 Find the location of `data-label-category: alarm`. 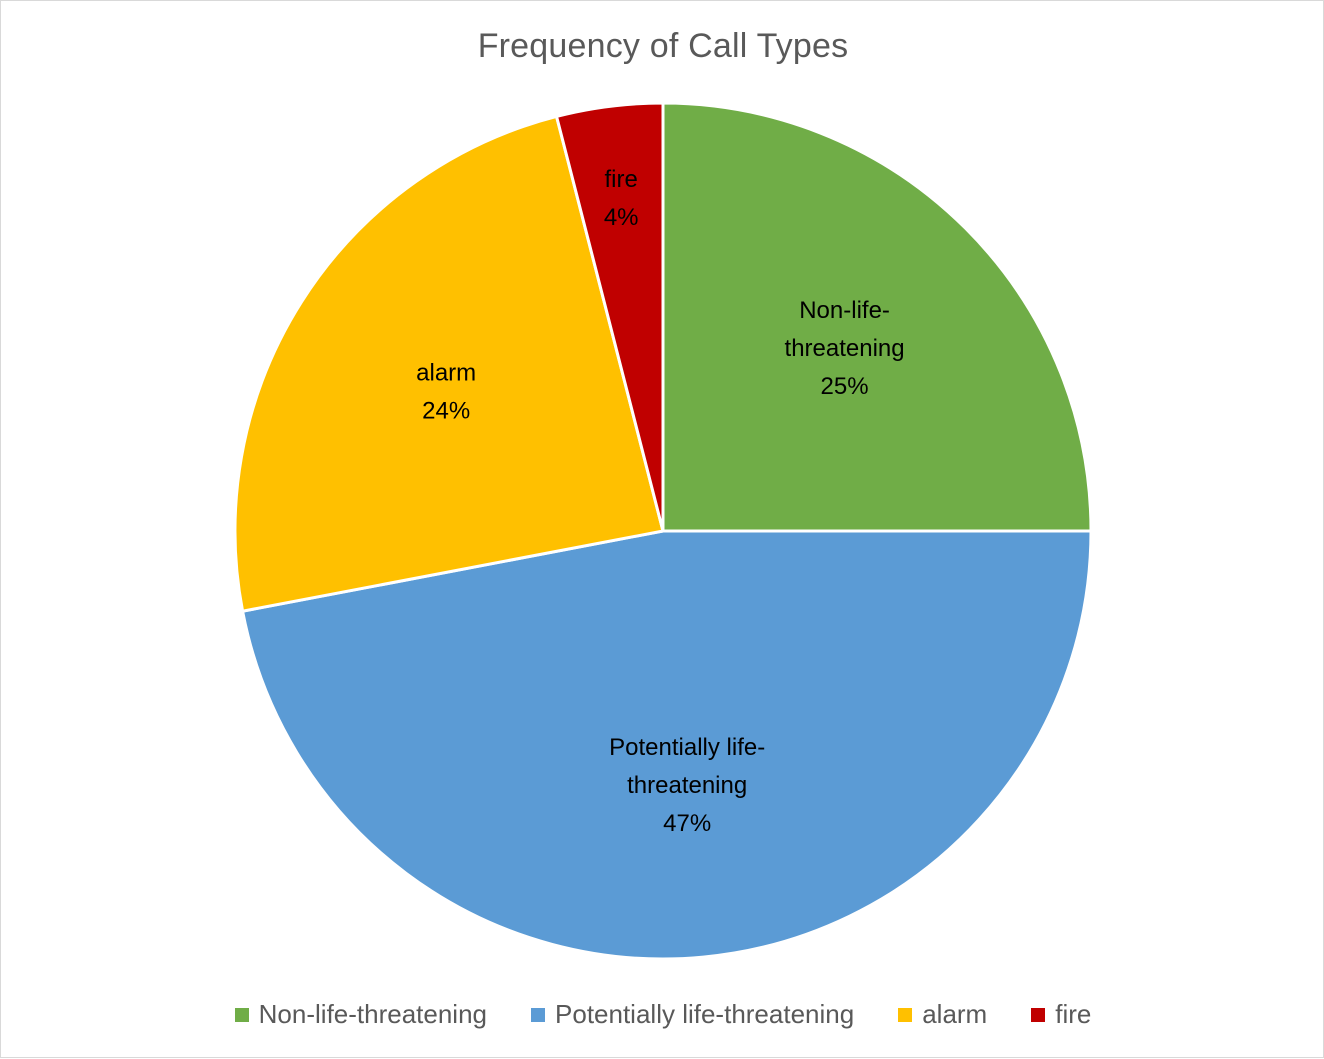

data-label-category: alarm is located at coordinates (446, 373).